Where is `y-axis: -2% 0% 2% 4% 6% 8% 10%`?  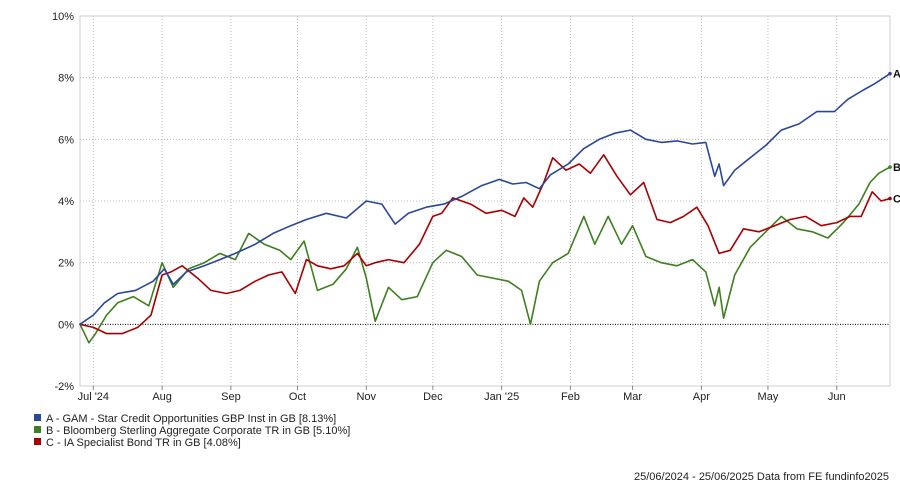 y-axis: -2% 0% 2% 4% 6% 8% 10% is located at coordinates (63, 202).